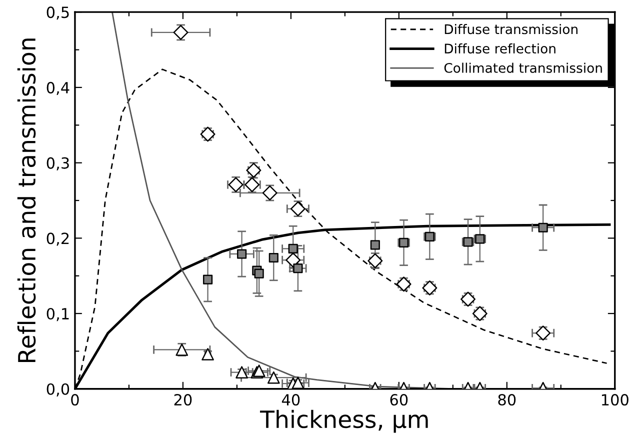 The width and height of the screenshot is (630, 448). What do you see at coordinates (511, 29) in the screenshot?
I see `legend-label: Diffuse transmission` at bounding box center [511, 29].